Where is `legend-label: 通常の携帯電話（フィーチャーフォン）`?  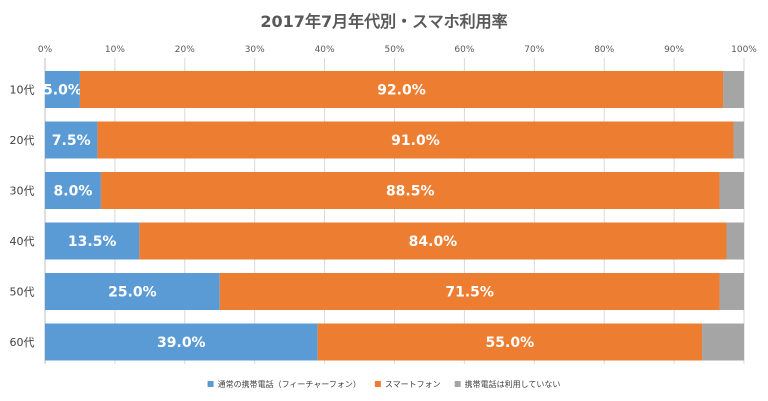
legend-label: 通常の携帯電話（フィーチャーフォン） is located at coordinates (289, 384).